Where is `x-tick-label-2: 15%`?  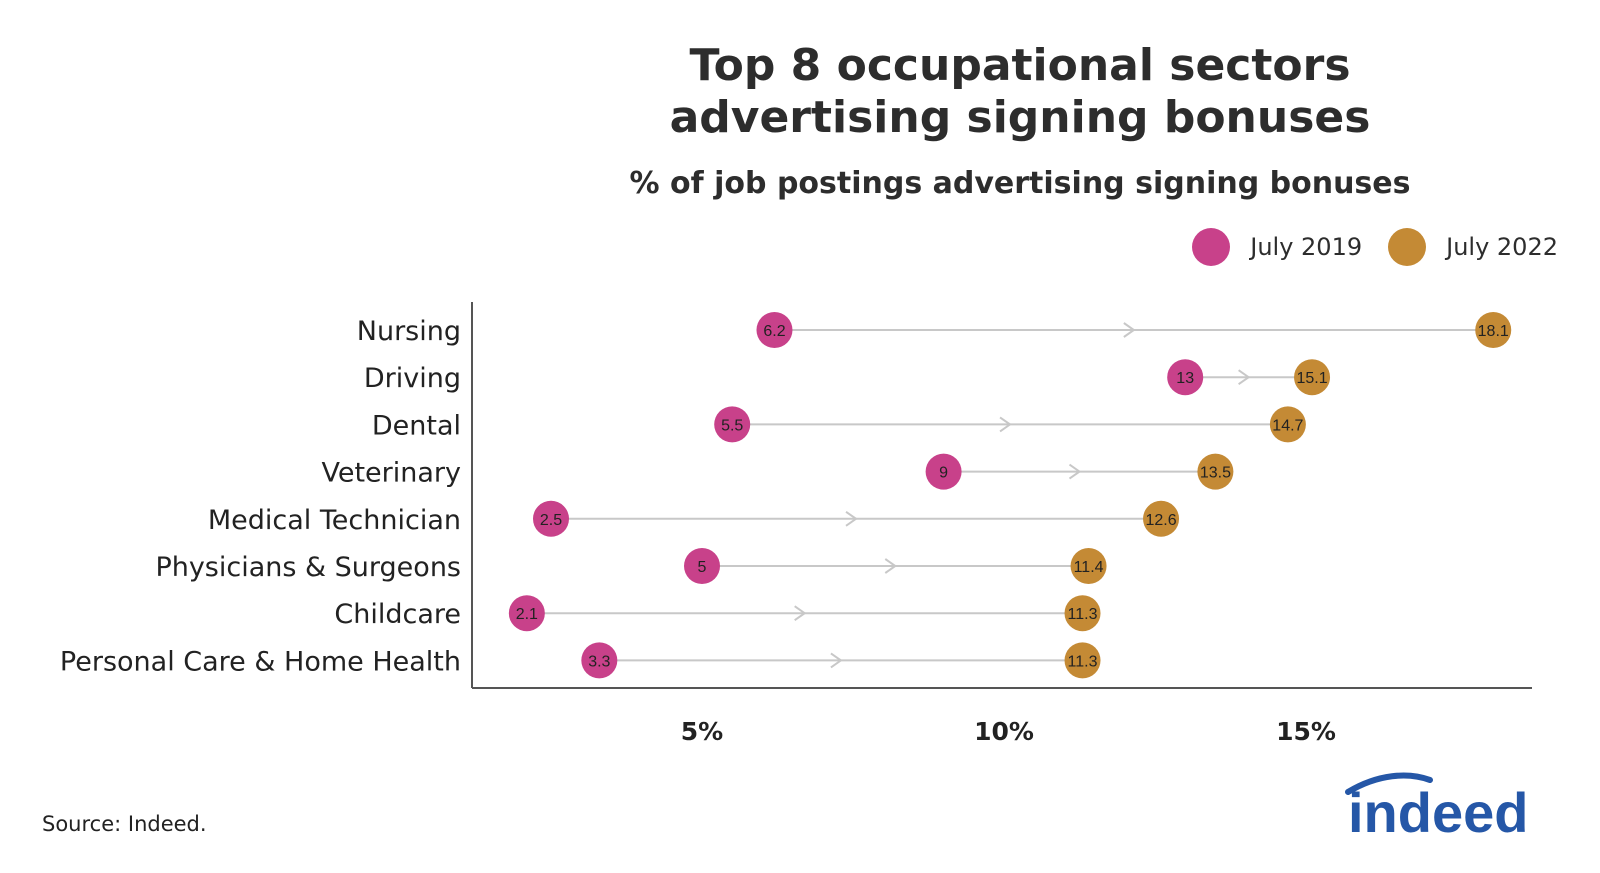
x-tick-label-2: 15% is located at coordinates (1306, 731).